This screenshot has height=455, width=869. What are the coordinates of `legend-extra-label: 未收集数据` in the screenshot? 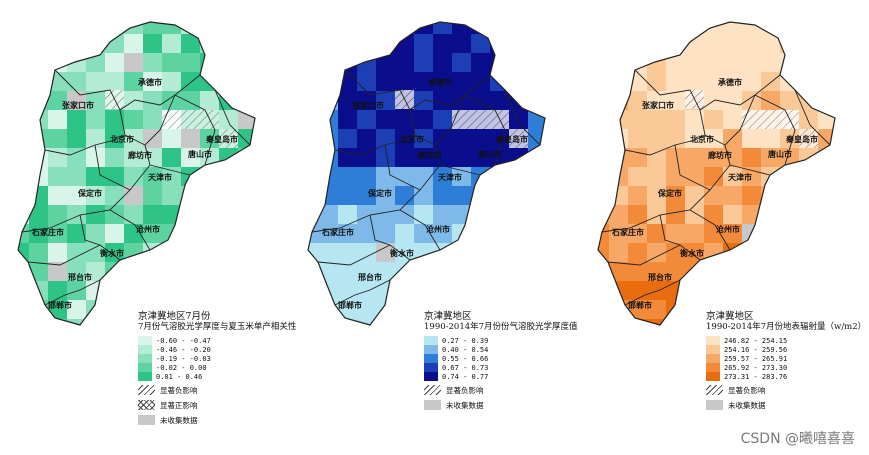 It's located at (747, 405).